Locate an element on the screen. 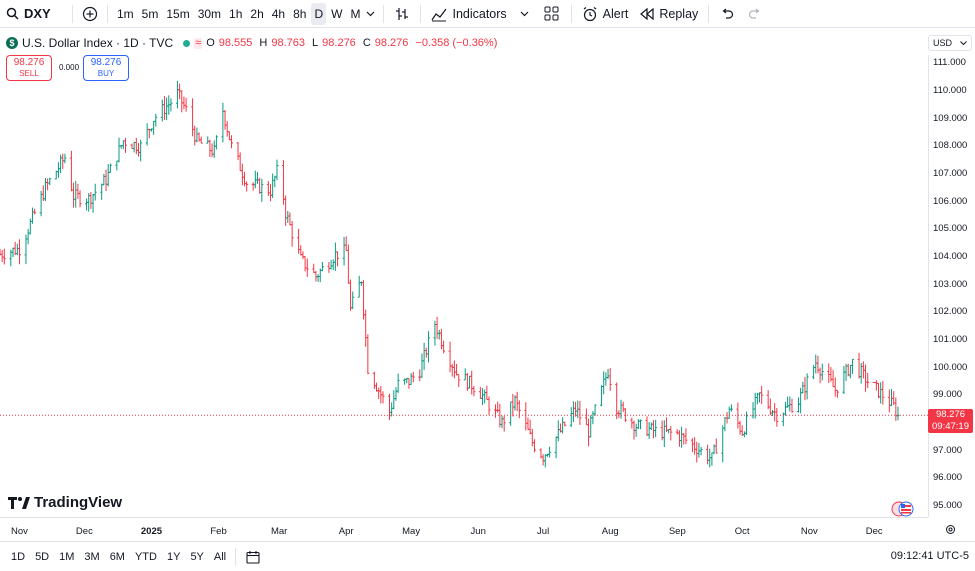  goto-date-button is located at coordinates (253, 557).